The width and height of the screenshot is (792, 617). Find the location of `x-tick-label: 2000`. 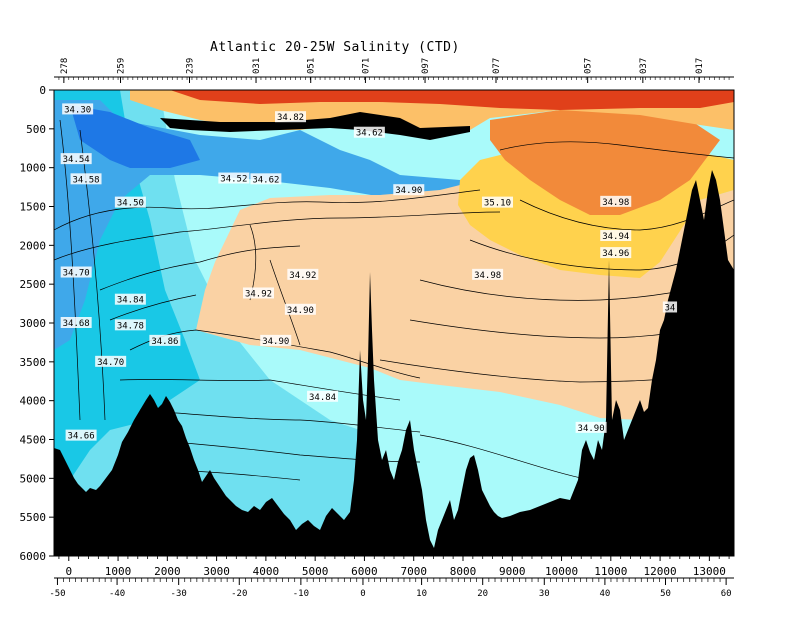

x-tick-label: 2000 is located at coordinates (167, 571).